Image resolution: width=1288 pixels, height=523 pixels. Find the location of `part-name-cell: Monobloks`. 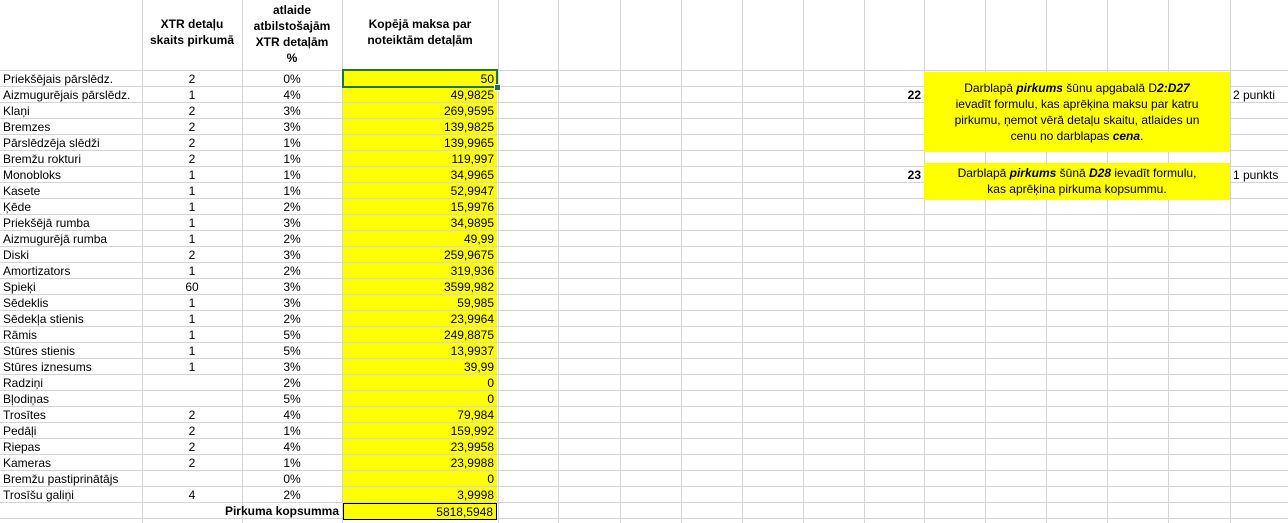

part-name-cell: Monobloks is located at coordinates (32, 175).